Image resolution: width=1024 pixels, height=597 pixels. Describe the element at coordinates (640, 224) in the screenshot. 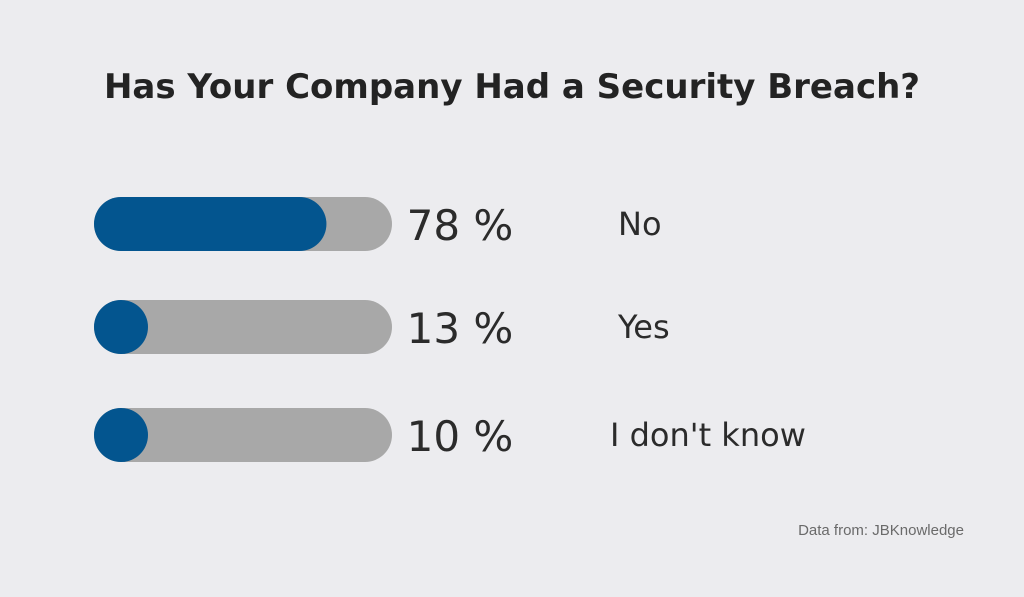

I see `category-label-0: No` at that location.